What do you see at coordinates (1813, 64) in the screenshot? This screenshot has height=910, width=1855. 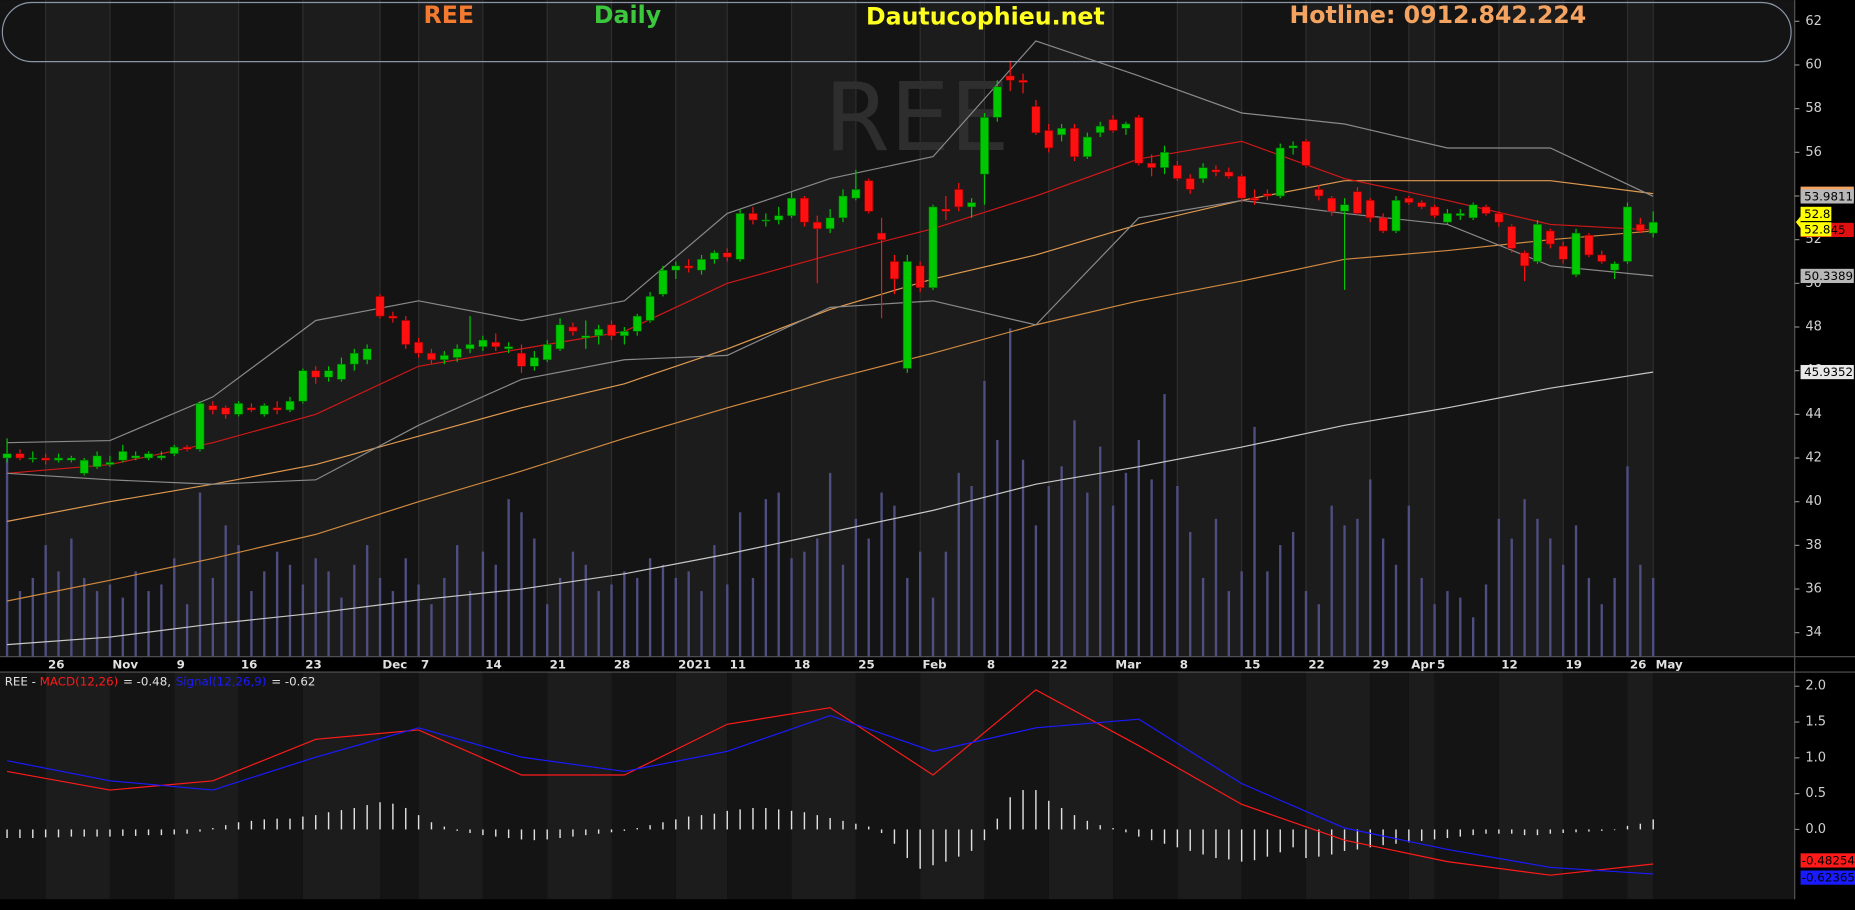 I see `y-tick-label: 60` at bounding box center [1813, 64].